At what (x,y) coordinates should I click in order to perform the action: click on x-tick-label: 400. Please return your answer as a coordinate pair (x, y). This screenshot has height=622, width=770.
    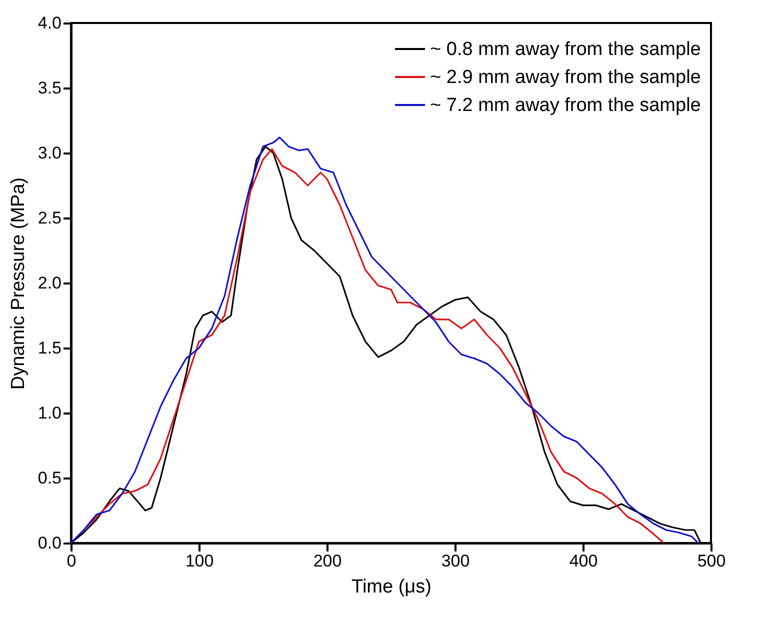
    Looking at the image, I should click on (583, 561).